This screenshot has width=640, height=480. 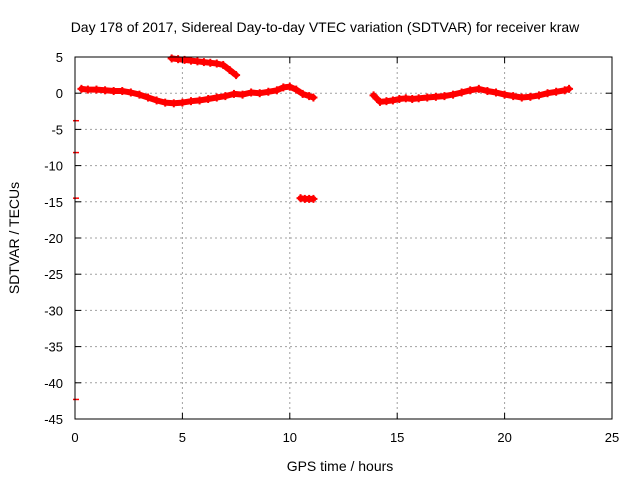 What do you see at coordinates (471, 95) in the screenshot?
I see `series-segment-afternoon` at bounding box center [471, 95].